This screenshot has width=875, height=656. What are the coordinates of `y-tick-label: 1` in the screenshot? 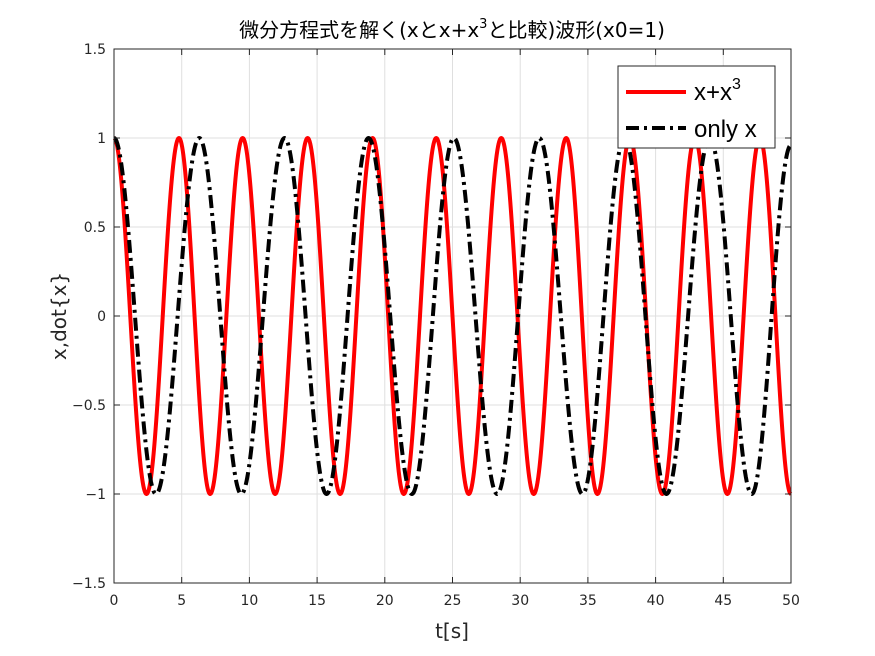 It's located at (101, 139).